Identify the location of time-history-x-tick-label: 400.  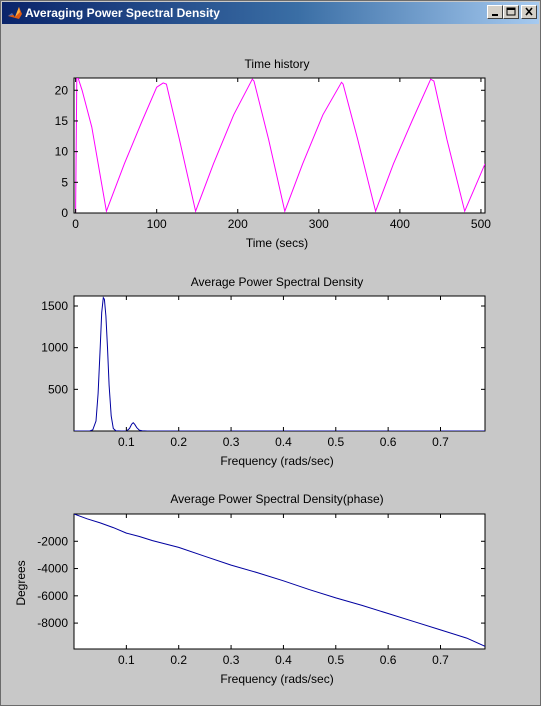
(400, 224).